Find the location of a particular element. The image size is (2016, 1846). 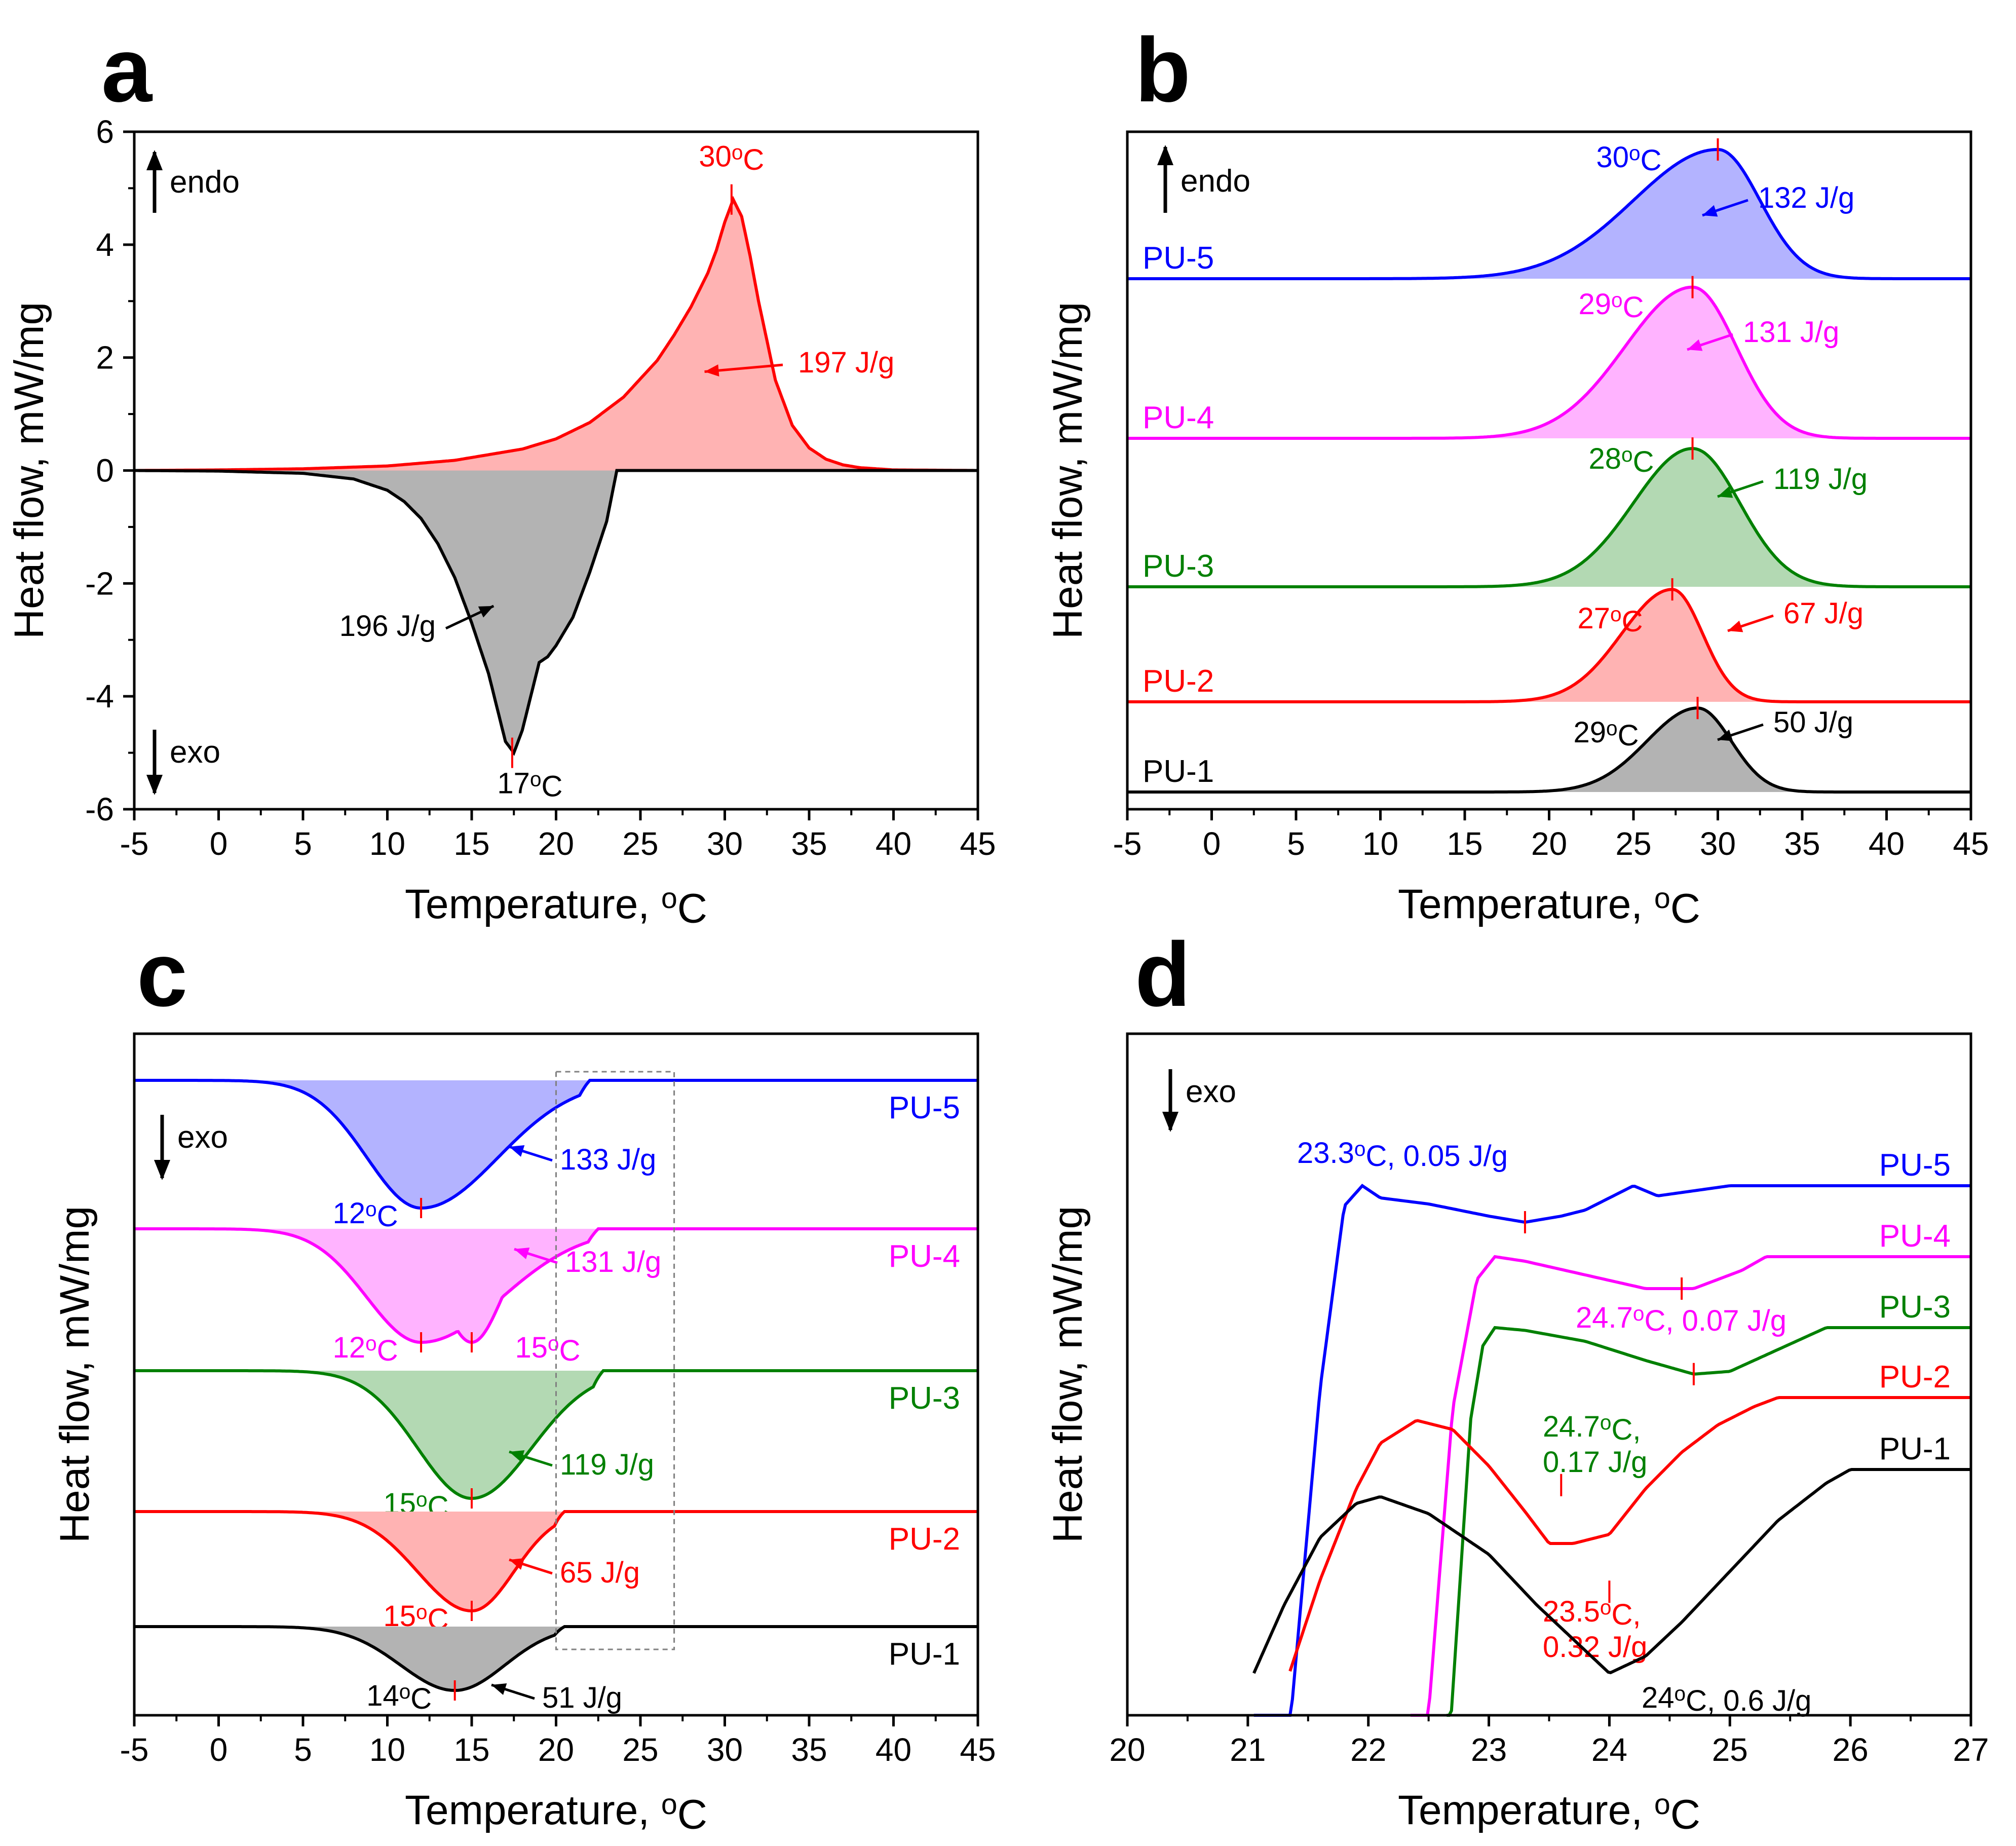

PU-2-enthalpy-arrow is located at coordinates (1750, 623).